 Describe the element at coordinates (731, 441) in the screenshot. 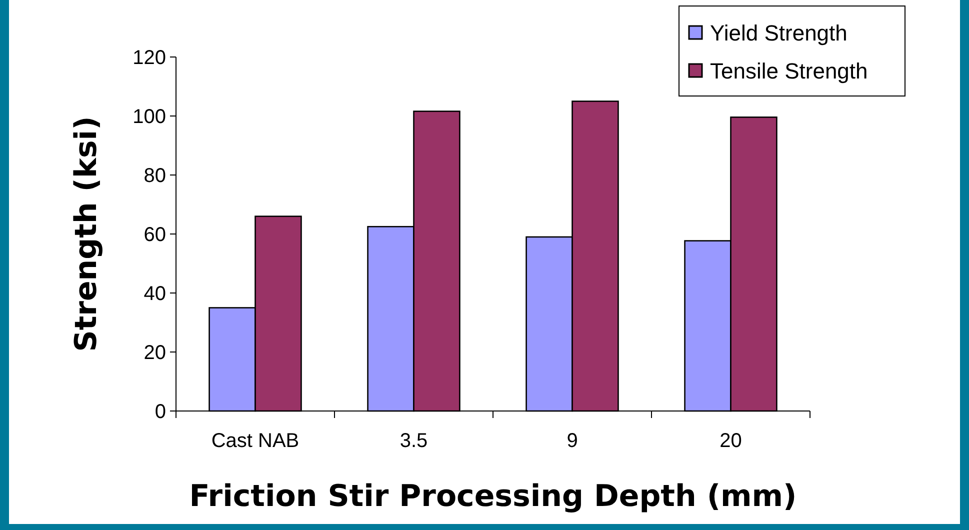

I see `x-tick-label: 20` at that location.